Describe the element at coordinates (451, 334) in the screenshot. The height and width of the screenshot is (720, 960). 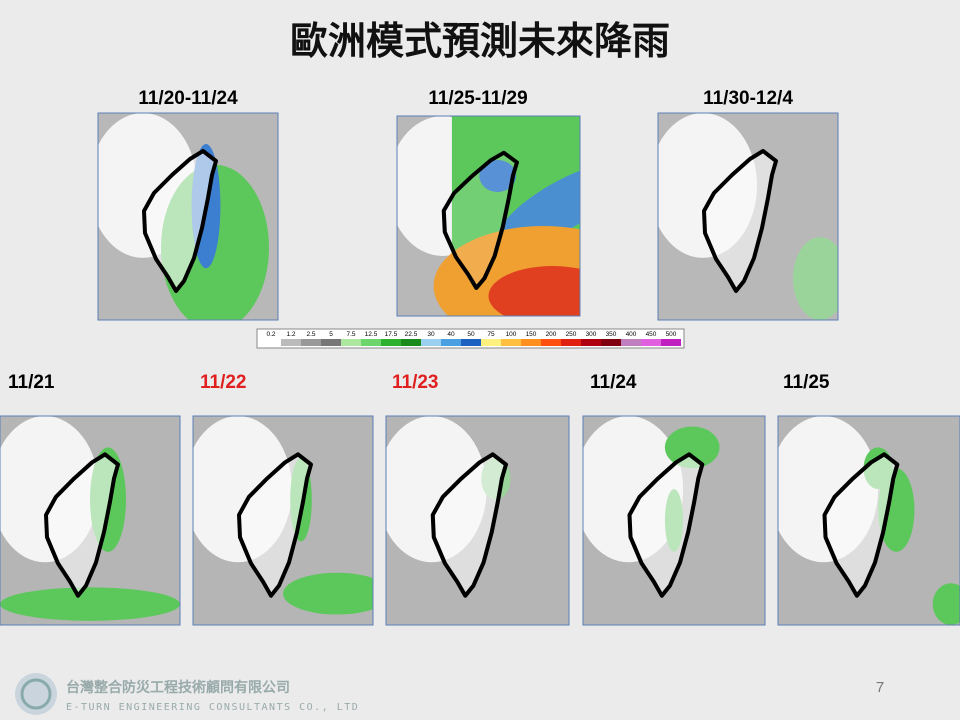
I see `colorbar-label: 40` at that location.